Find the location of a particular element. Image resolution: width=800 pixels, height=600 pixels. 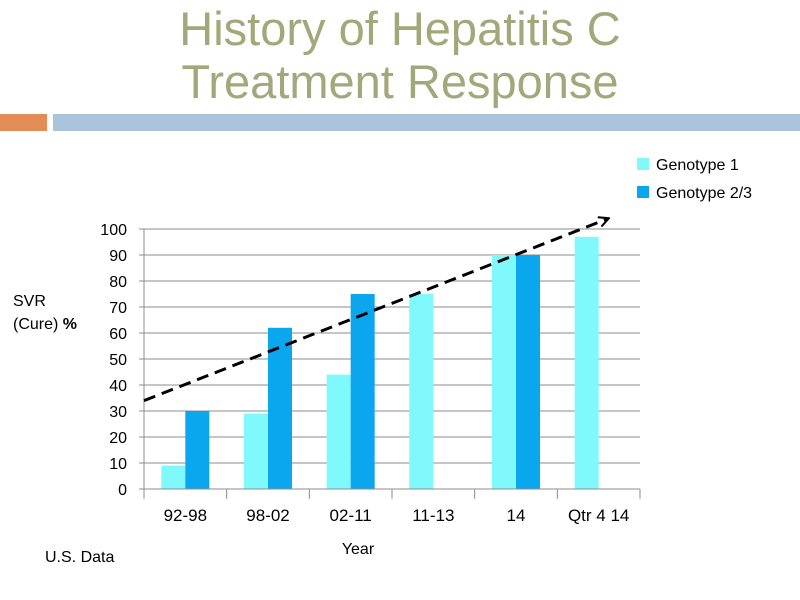

title-line-1: History of Hepatitis C is located at coordinates (400, 28).